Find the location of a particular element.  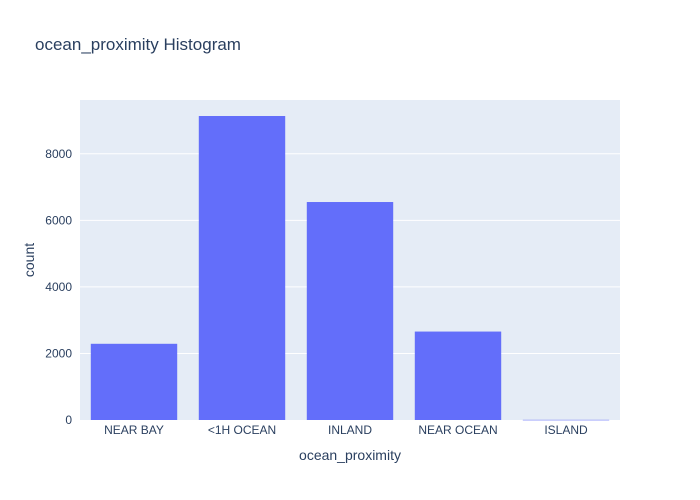

y-tick-label: 8000 is located at coordinates (58, 154).